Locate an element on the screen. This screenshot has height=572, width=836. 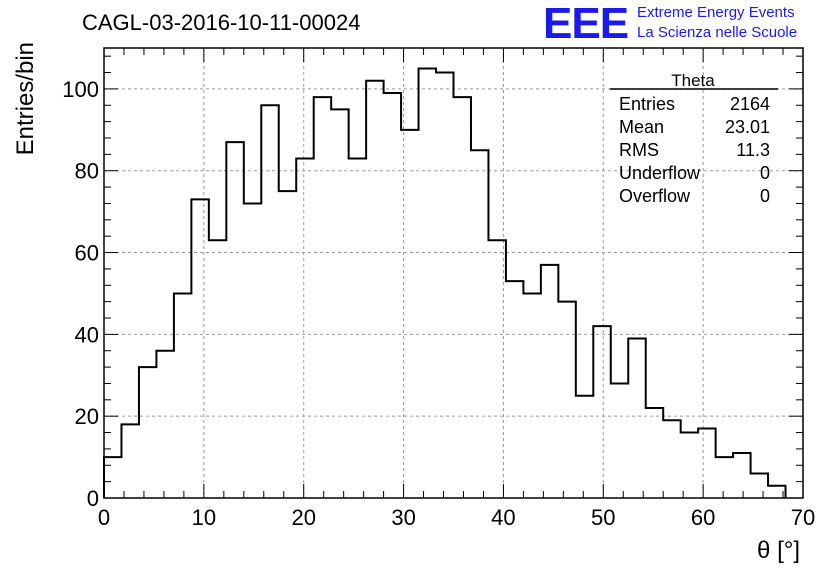
stats-value: 2164 is located at coordinates (750, 104).